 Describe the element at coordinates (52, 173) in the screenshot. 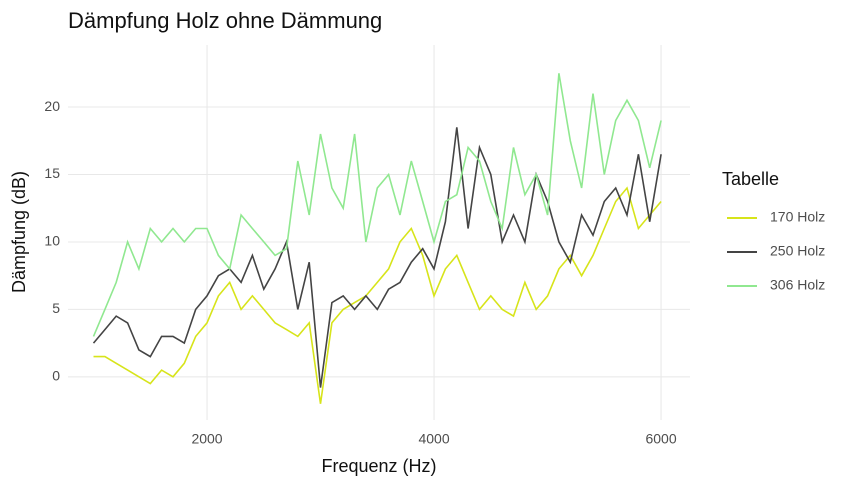

I see `y-tick-label: 15` at that location.